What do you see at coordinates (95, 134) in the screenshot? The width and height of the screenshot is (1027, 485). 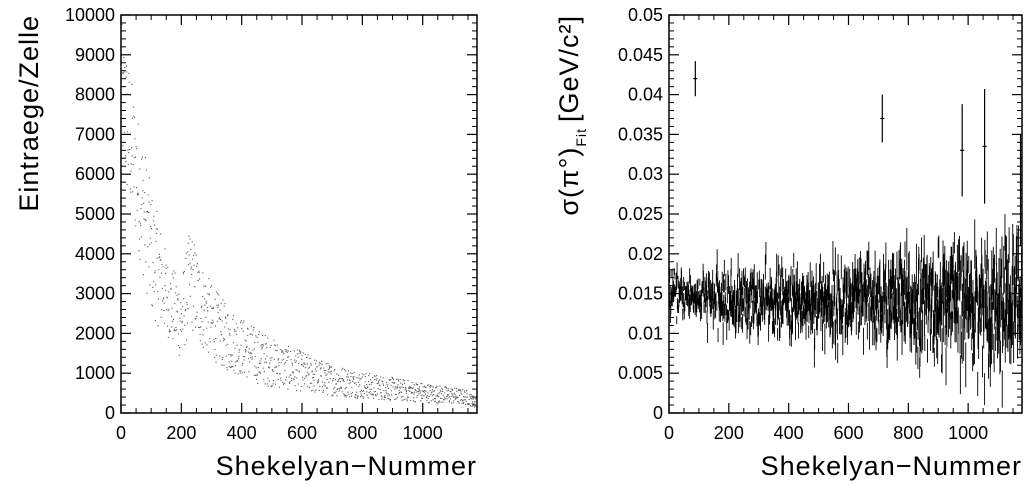 I see `y-tick-label: 7000` at bounding box center [95, 134].